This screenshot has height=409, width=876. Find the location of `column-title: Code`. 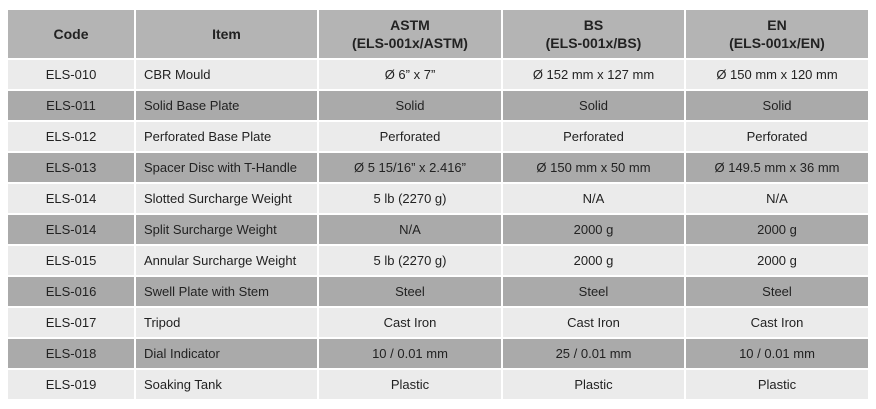

column-title: Code is located at coordinates (71, 34).